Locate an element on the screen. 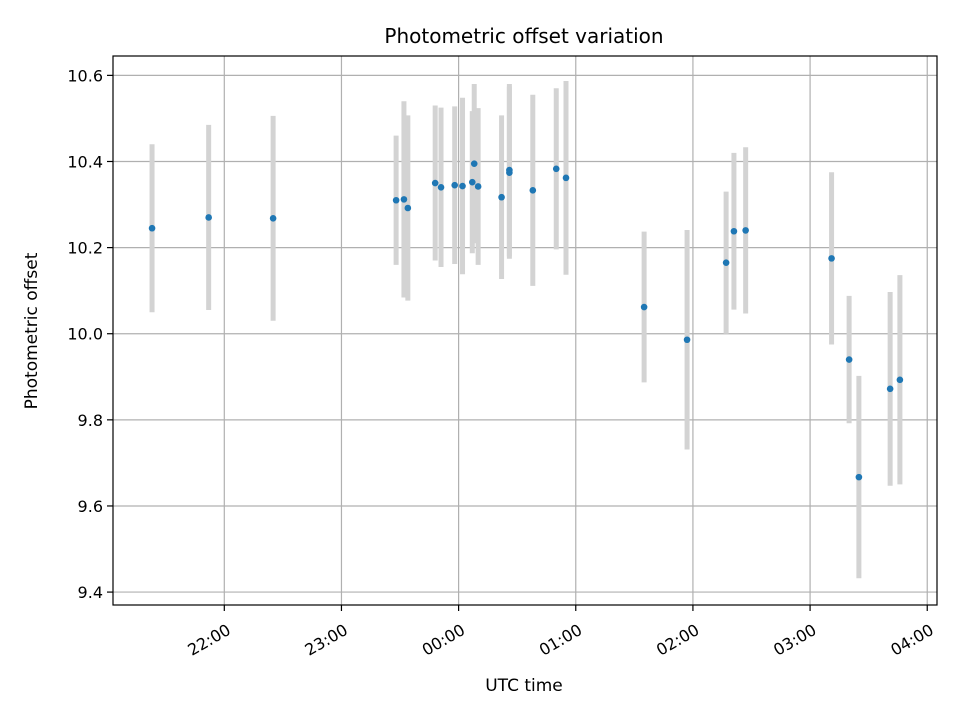 This screenshot has width=960, height=720. y-tick-label: 10.0 is located at coordinates (85, 334).